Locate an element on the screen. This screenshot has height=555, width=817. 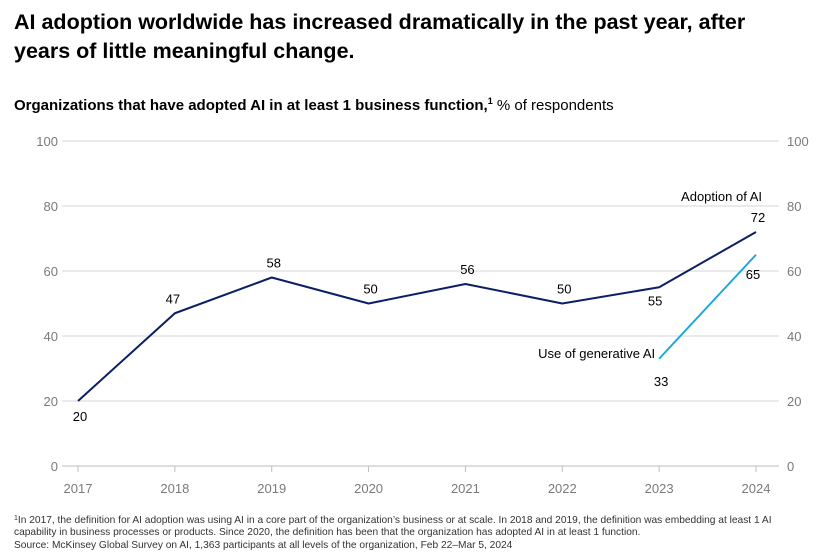
subtitle-footnote-marker: 1 is located at coordinates (490, 101).